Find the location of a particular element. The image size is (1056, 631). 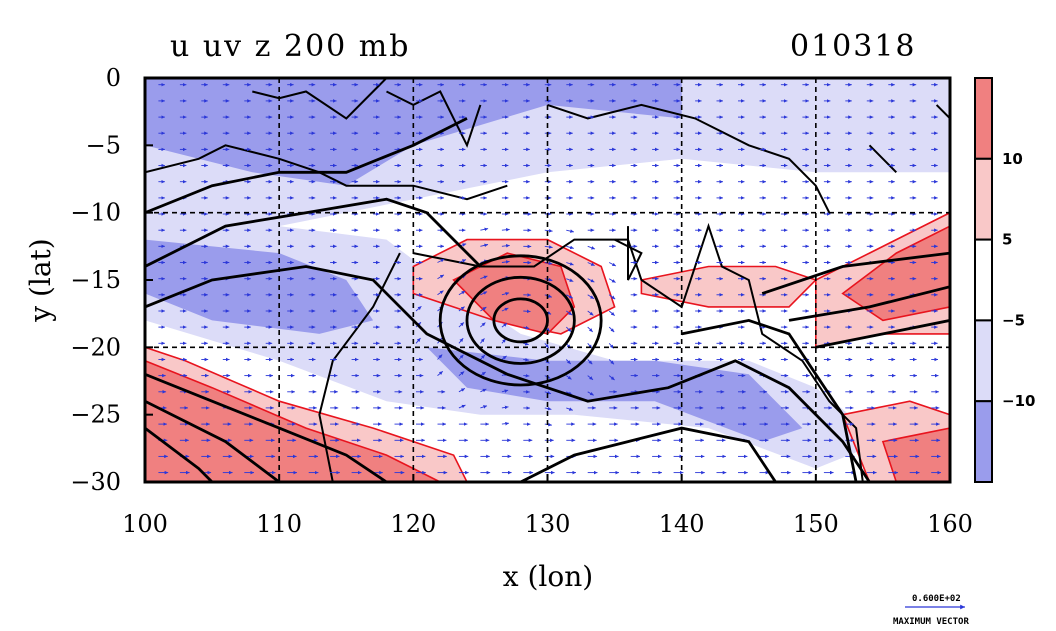

x-axis-label: x (lon) is located at coordinates (548, 576).